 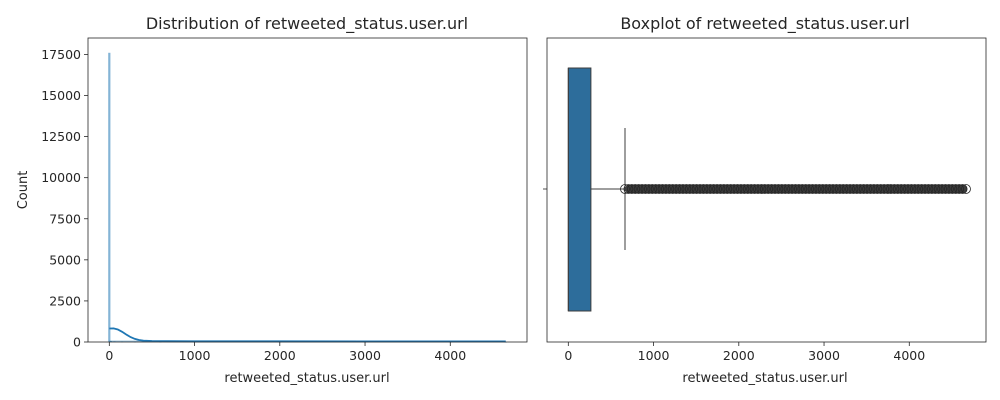 I want to click on histogram-bar, so click(x=109, y=197).